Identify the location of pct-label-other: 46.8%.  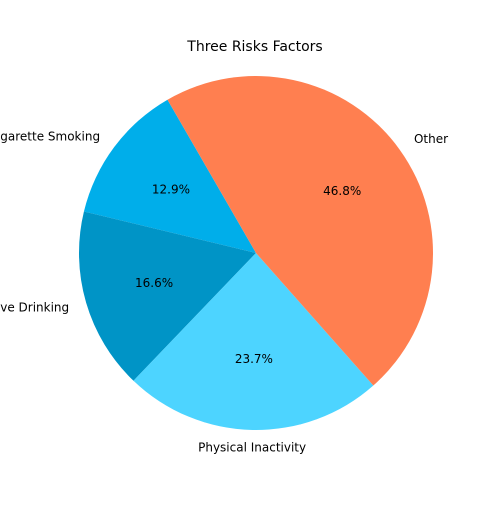
(342, 191).